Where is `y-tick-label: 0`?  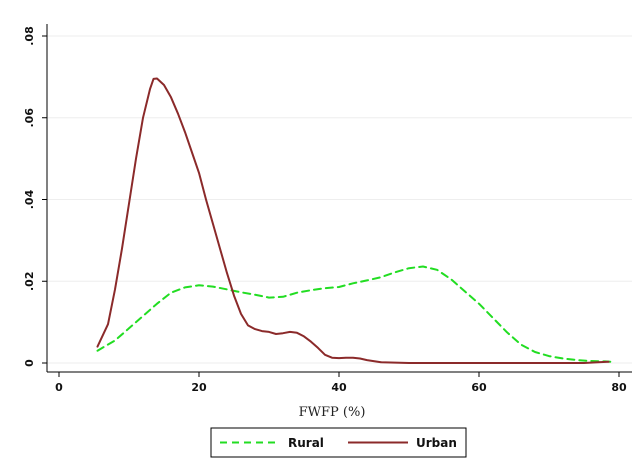 y-tick-label: 0 is located at coordinates (29, 363).